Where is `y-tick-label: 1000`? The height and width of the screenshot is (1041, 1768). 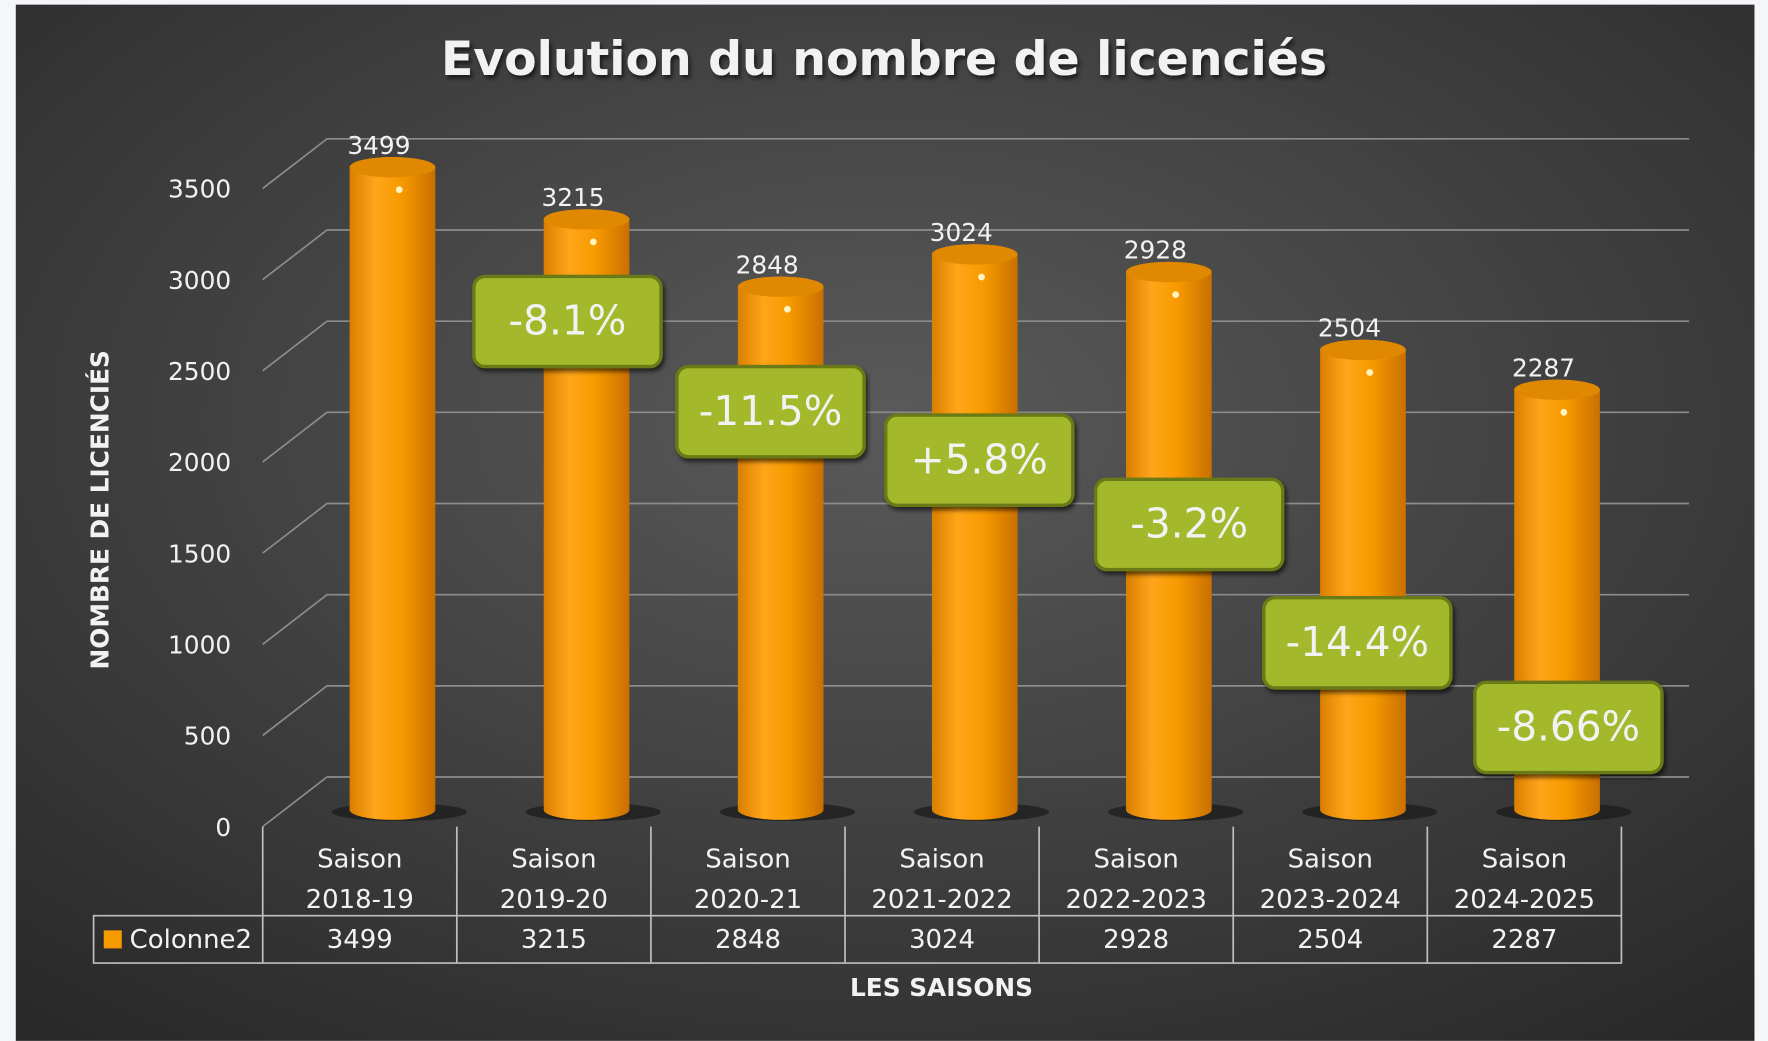
y-tick-label: 1000 is located at coordinates (199, 645).